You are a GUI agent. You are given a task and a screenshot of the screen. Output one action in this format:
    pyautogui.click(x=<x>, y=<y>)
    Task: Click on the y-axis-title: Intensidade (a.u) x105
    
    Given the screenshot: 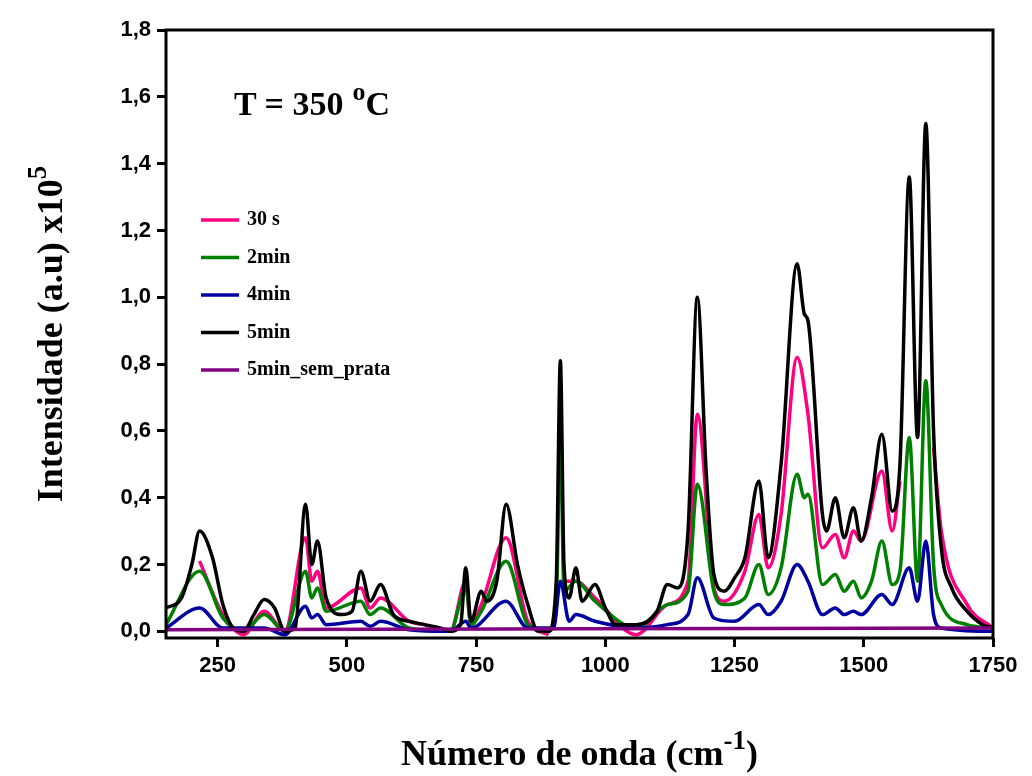 What is the action you would take?
    pyautogui.click(x=45, y=334)
    